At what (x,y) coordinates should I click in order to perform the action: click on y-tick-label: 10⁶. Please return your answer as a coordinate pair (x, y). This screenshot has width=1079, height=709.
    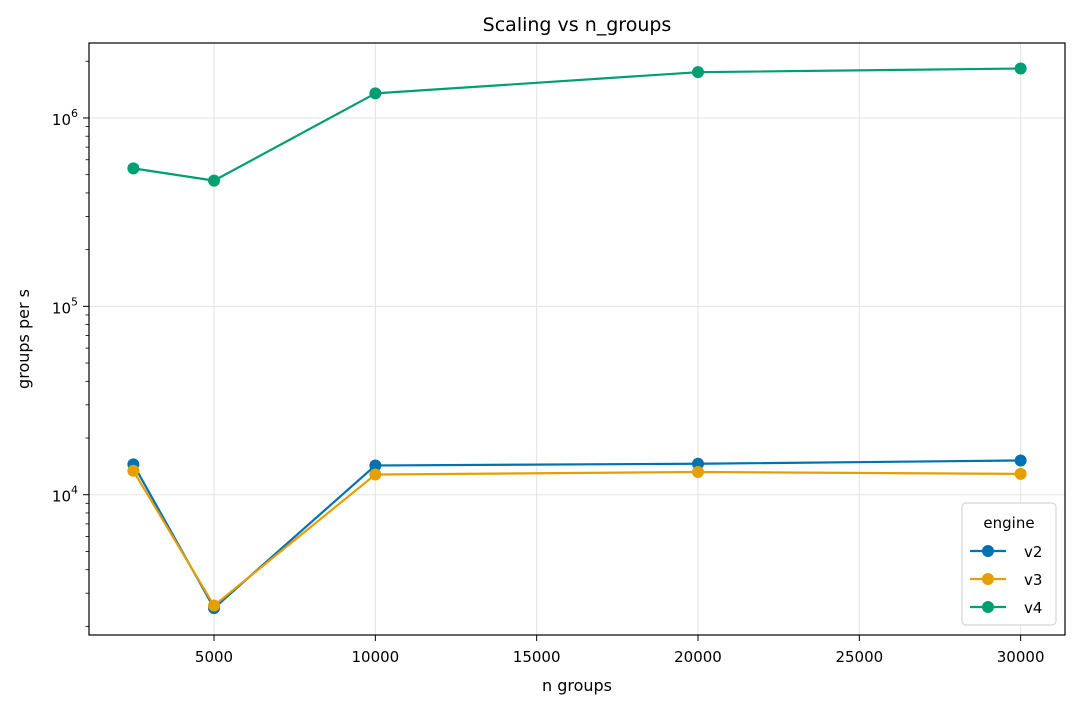
    Looking at the image, I should click on (65, 118).